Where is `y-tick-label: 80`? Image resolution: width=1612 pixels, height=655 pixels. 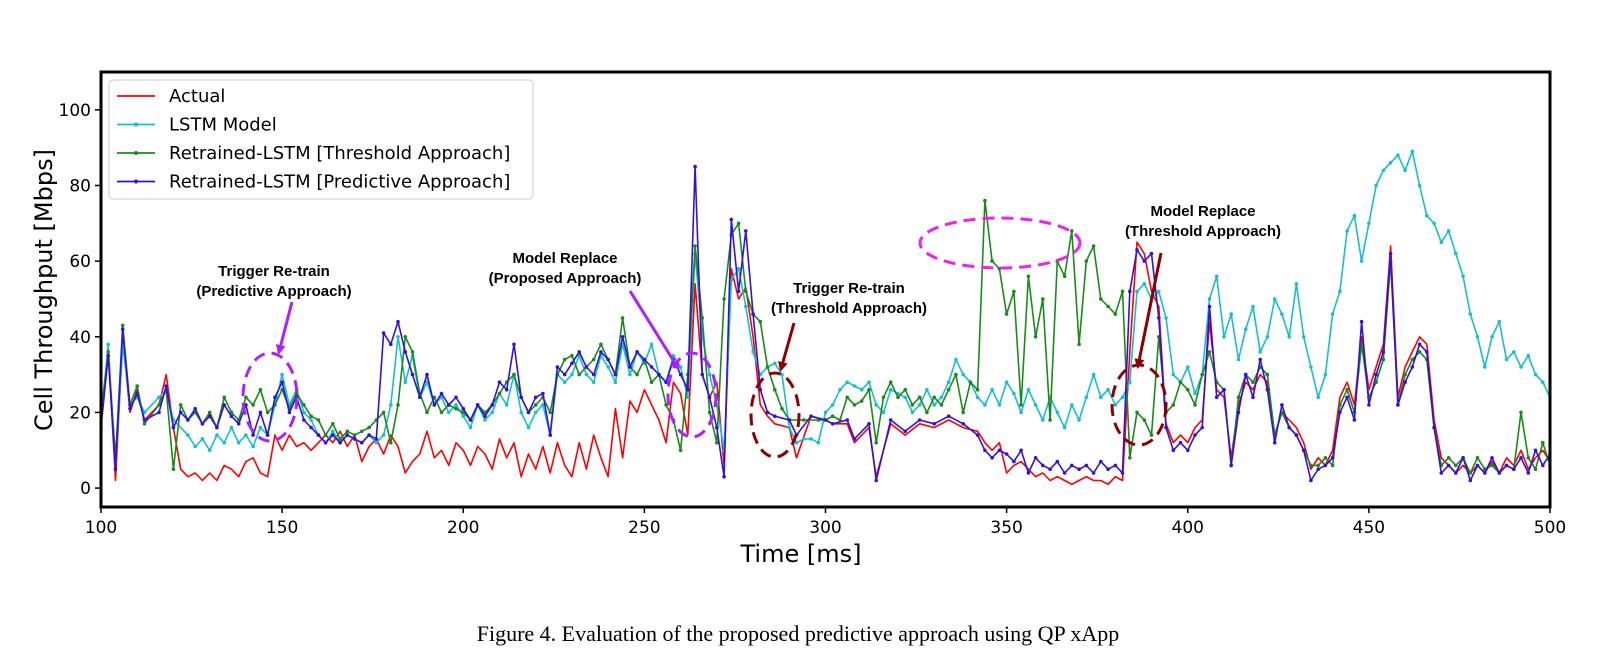 y-tick-label: 80 is located at coordinates (80, 186).